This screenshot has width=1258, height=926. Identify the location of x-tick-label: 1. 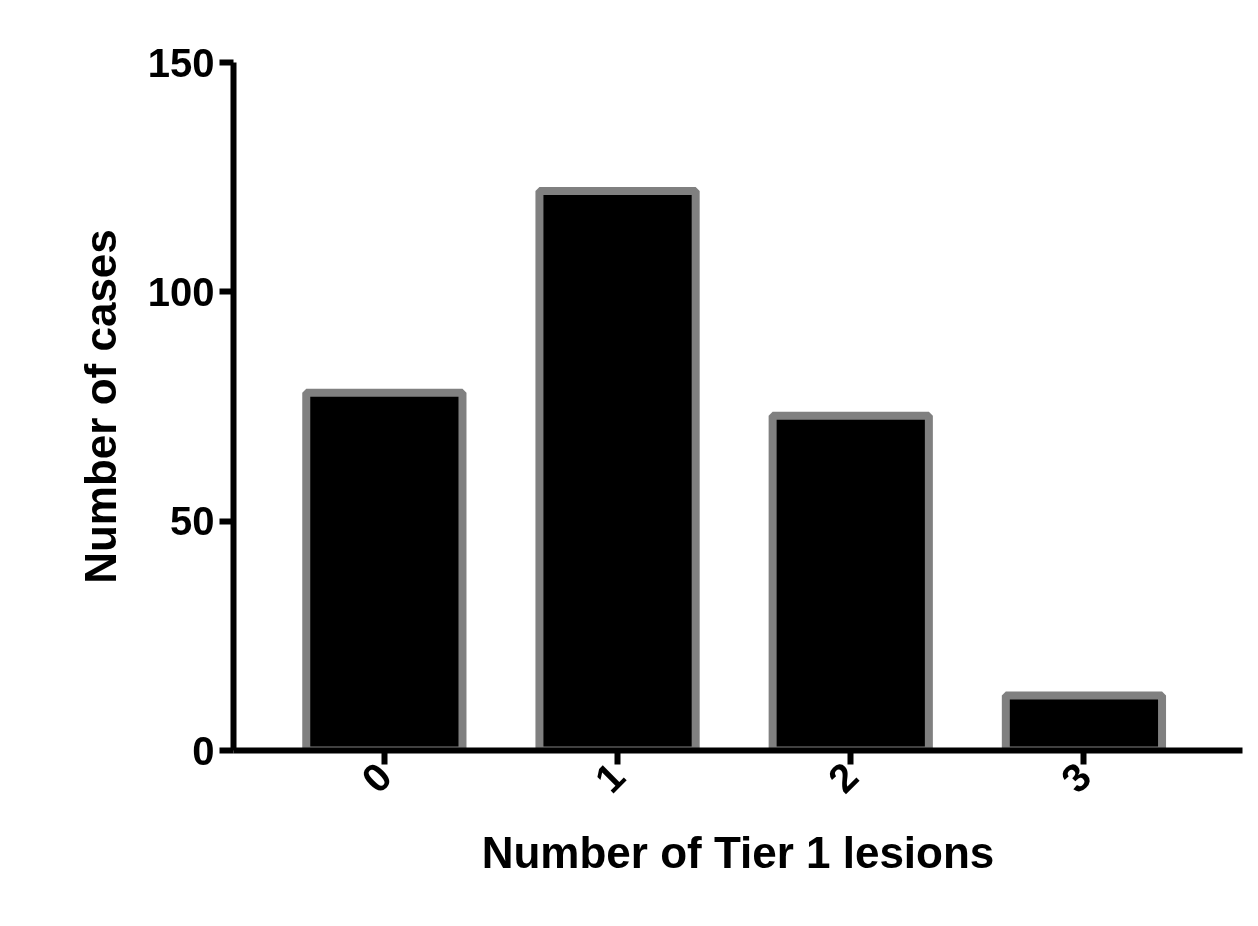
(610, 777).